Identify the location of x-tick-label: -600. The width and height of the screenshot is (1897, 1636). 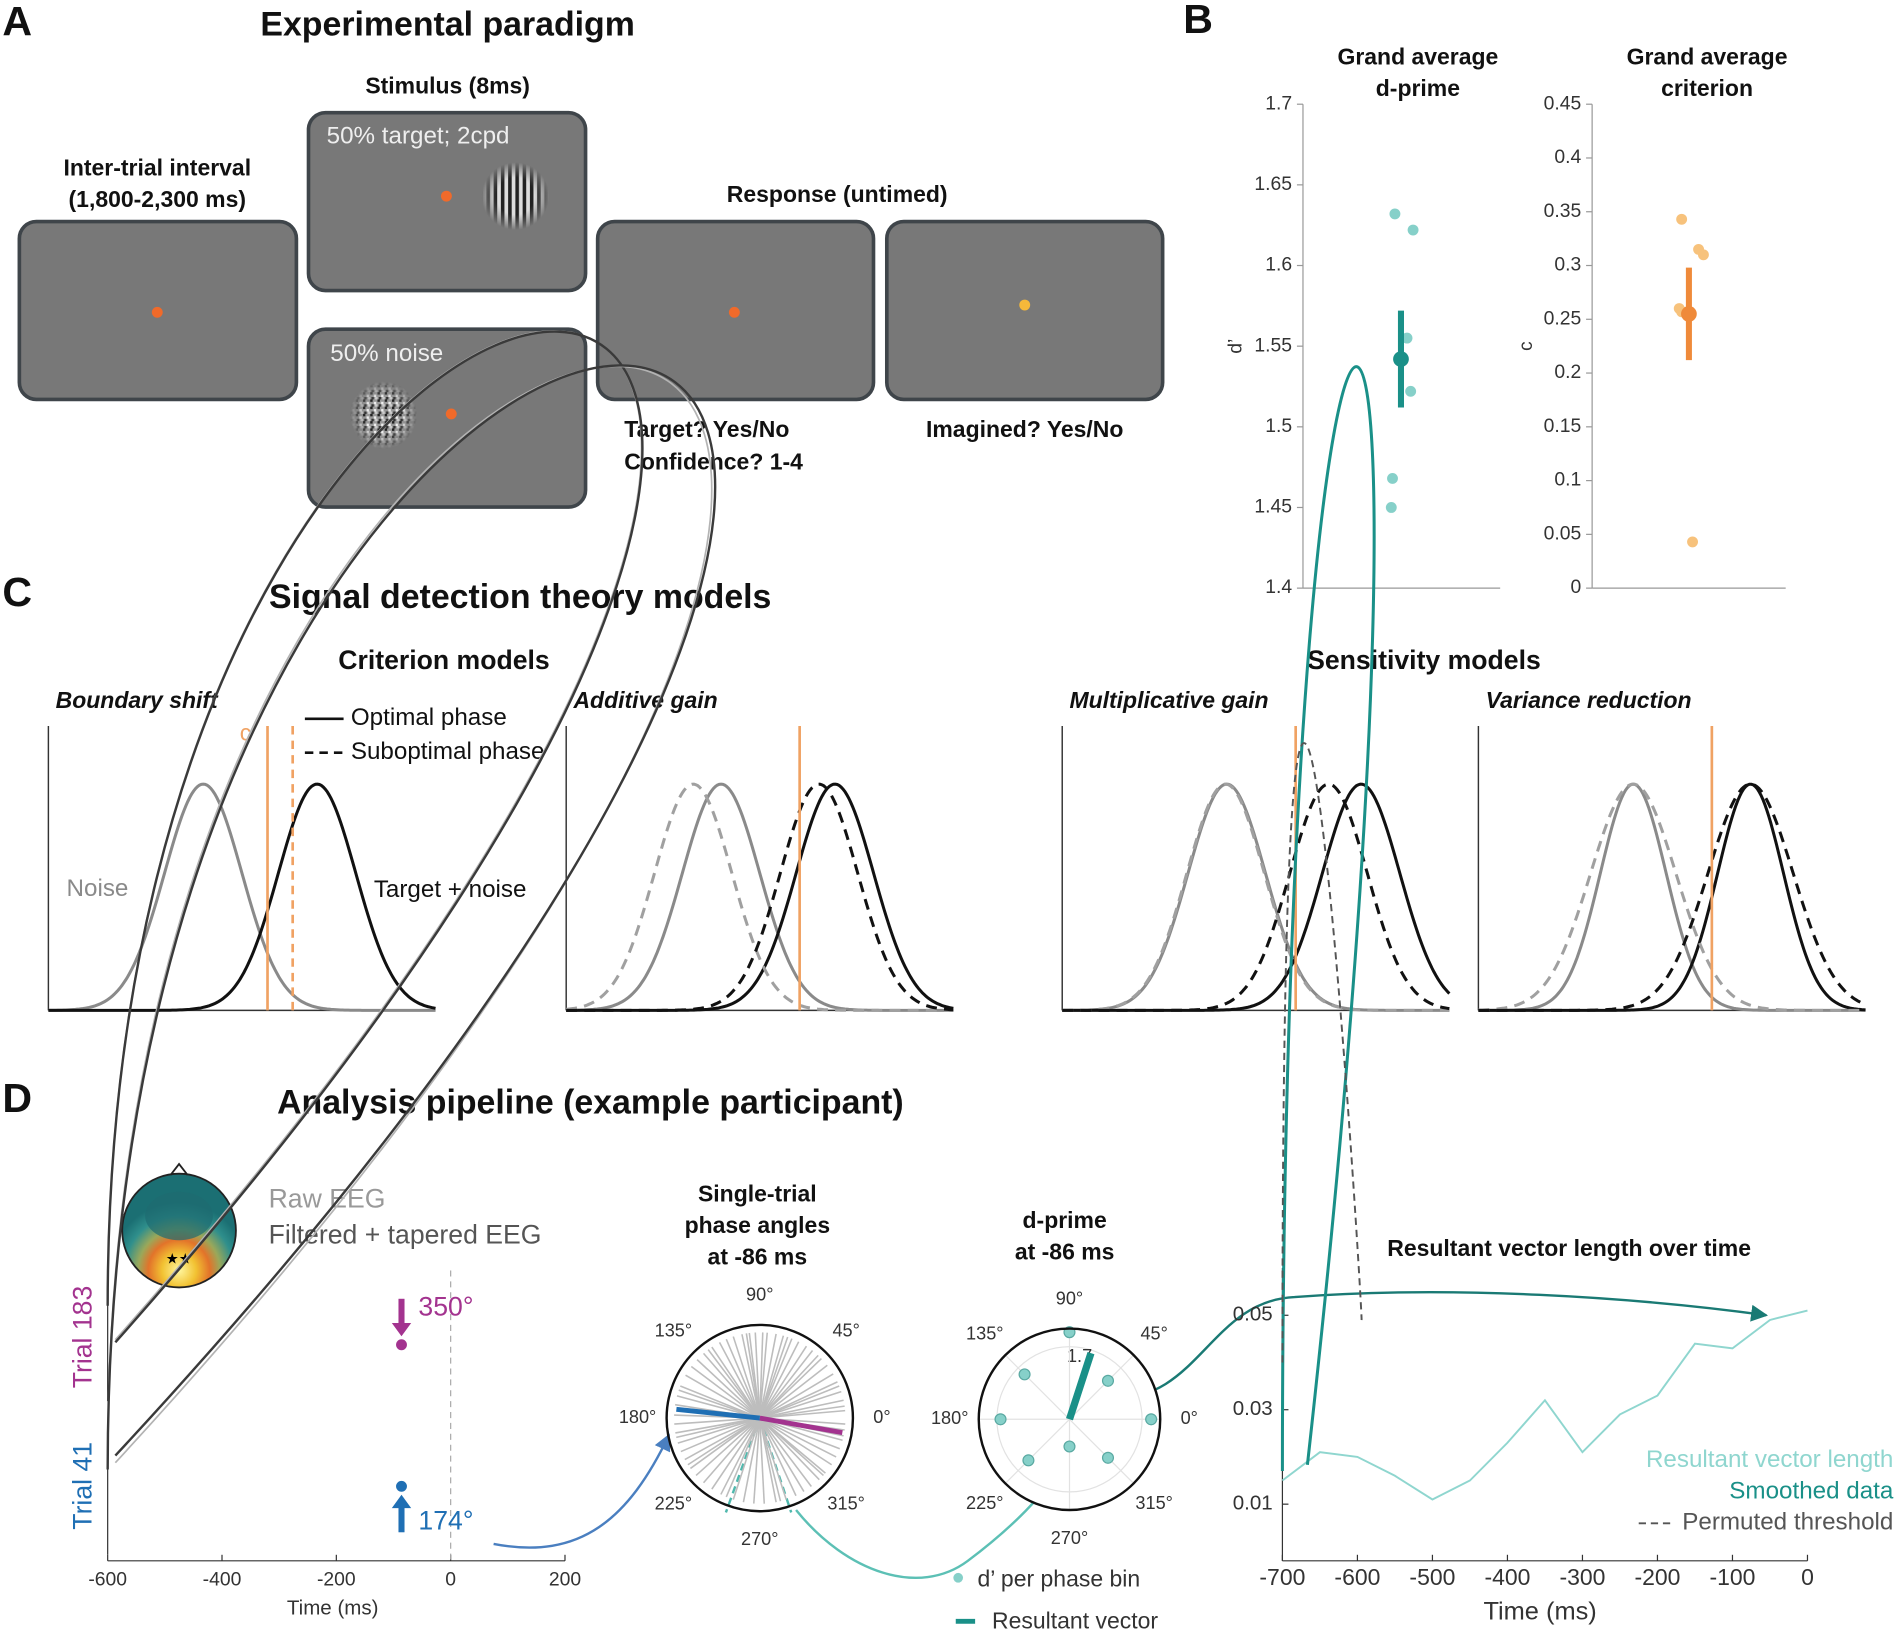
(1357, 1577).